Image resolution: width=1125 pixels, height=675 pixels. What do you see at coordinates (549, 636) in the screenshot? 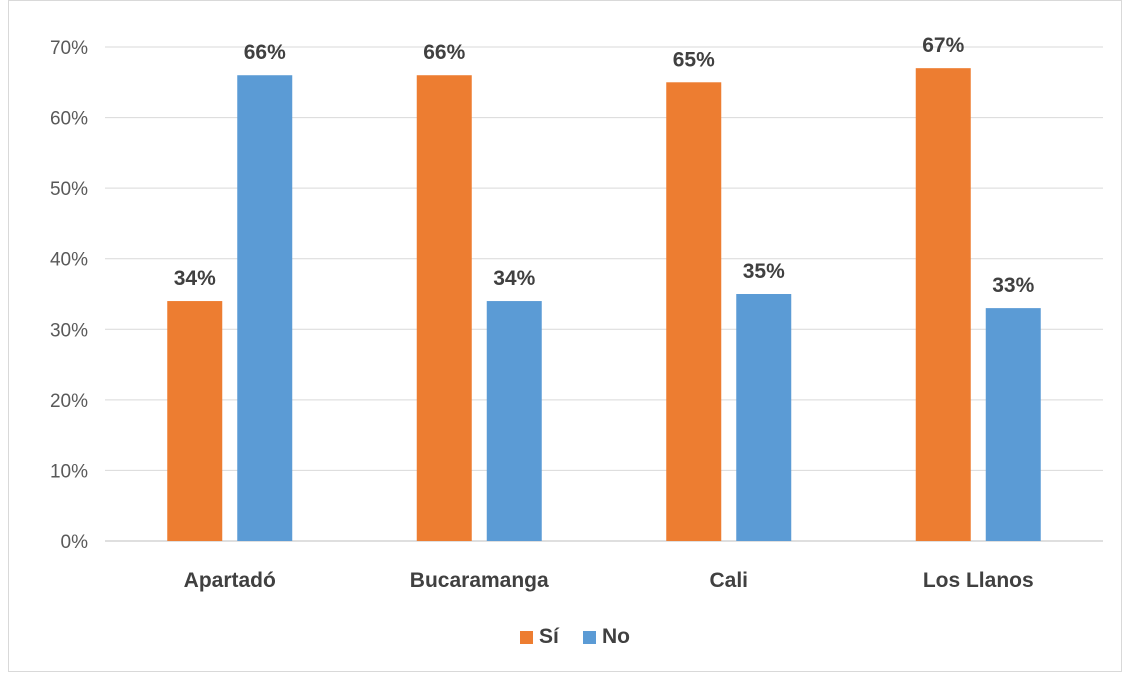
I see `legend-label: Sí` at bounding box center [549, 636].